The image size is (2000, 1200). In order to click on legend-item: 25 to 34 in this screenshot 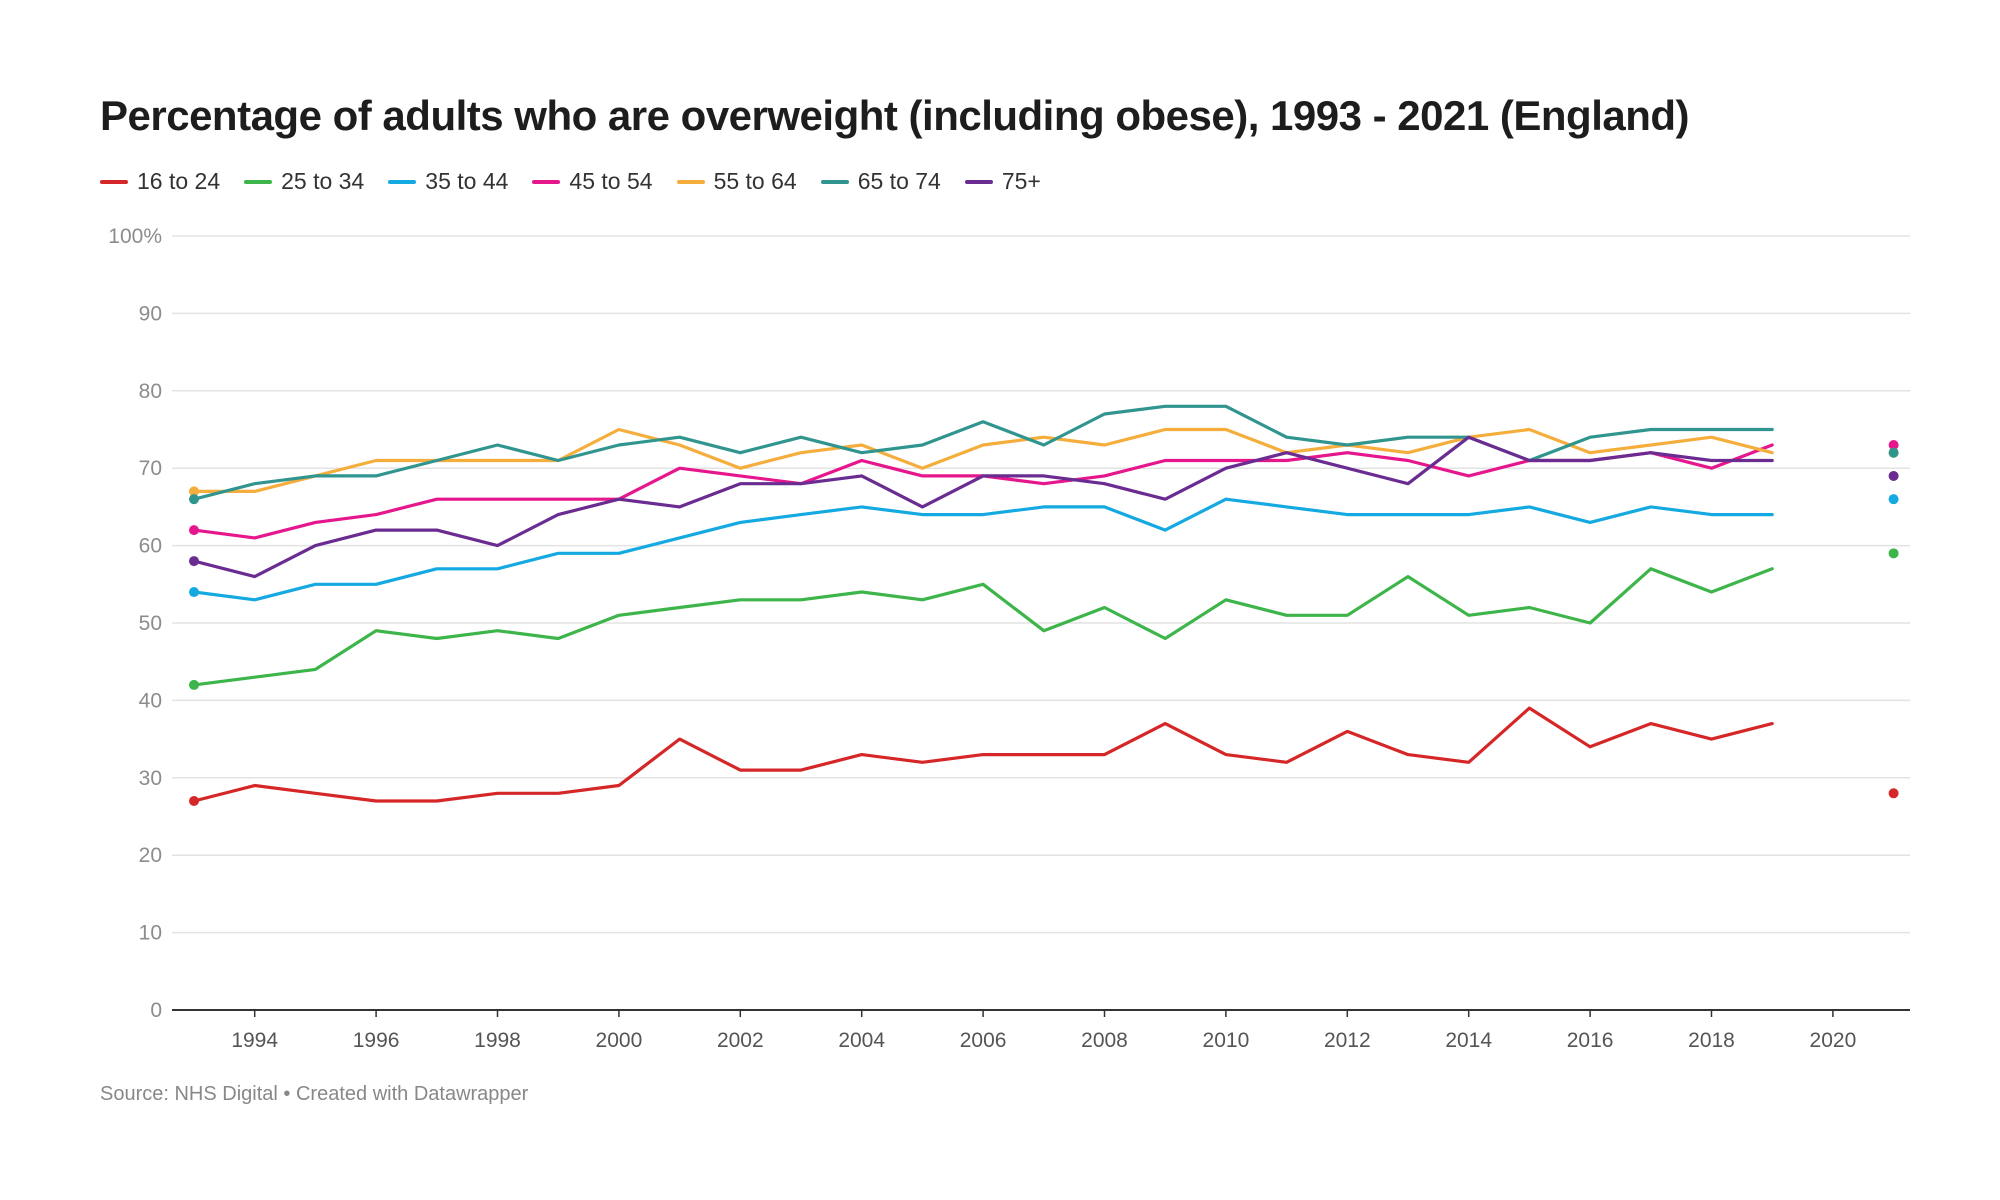, I will do `click(304, 181)`.